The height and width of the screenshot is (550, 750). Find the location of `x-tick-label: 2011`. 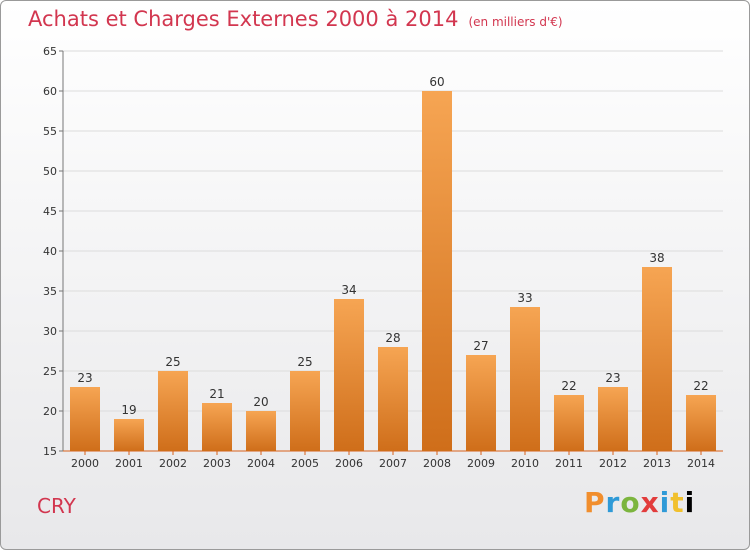

x-tick-label: 2011 is located at coordinates (569, 463).